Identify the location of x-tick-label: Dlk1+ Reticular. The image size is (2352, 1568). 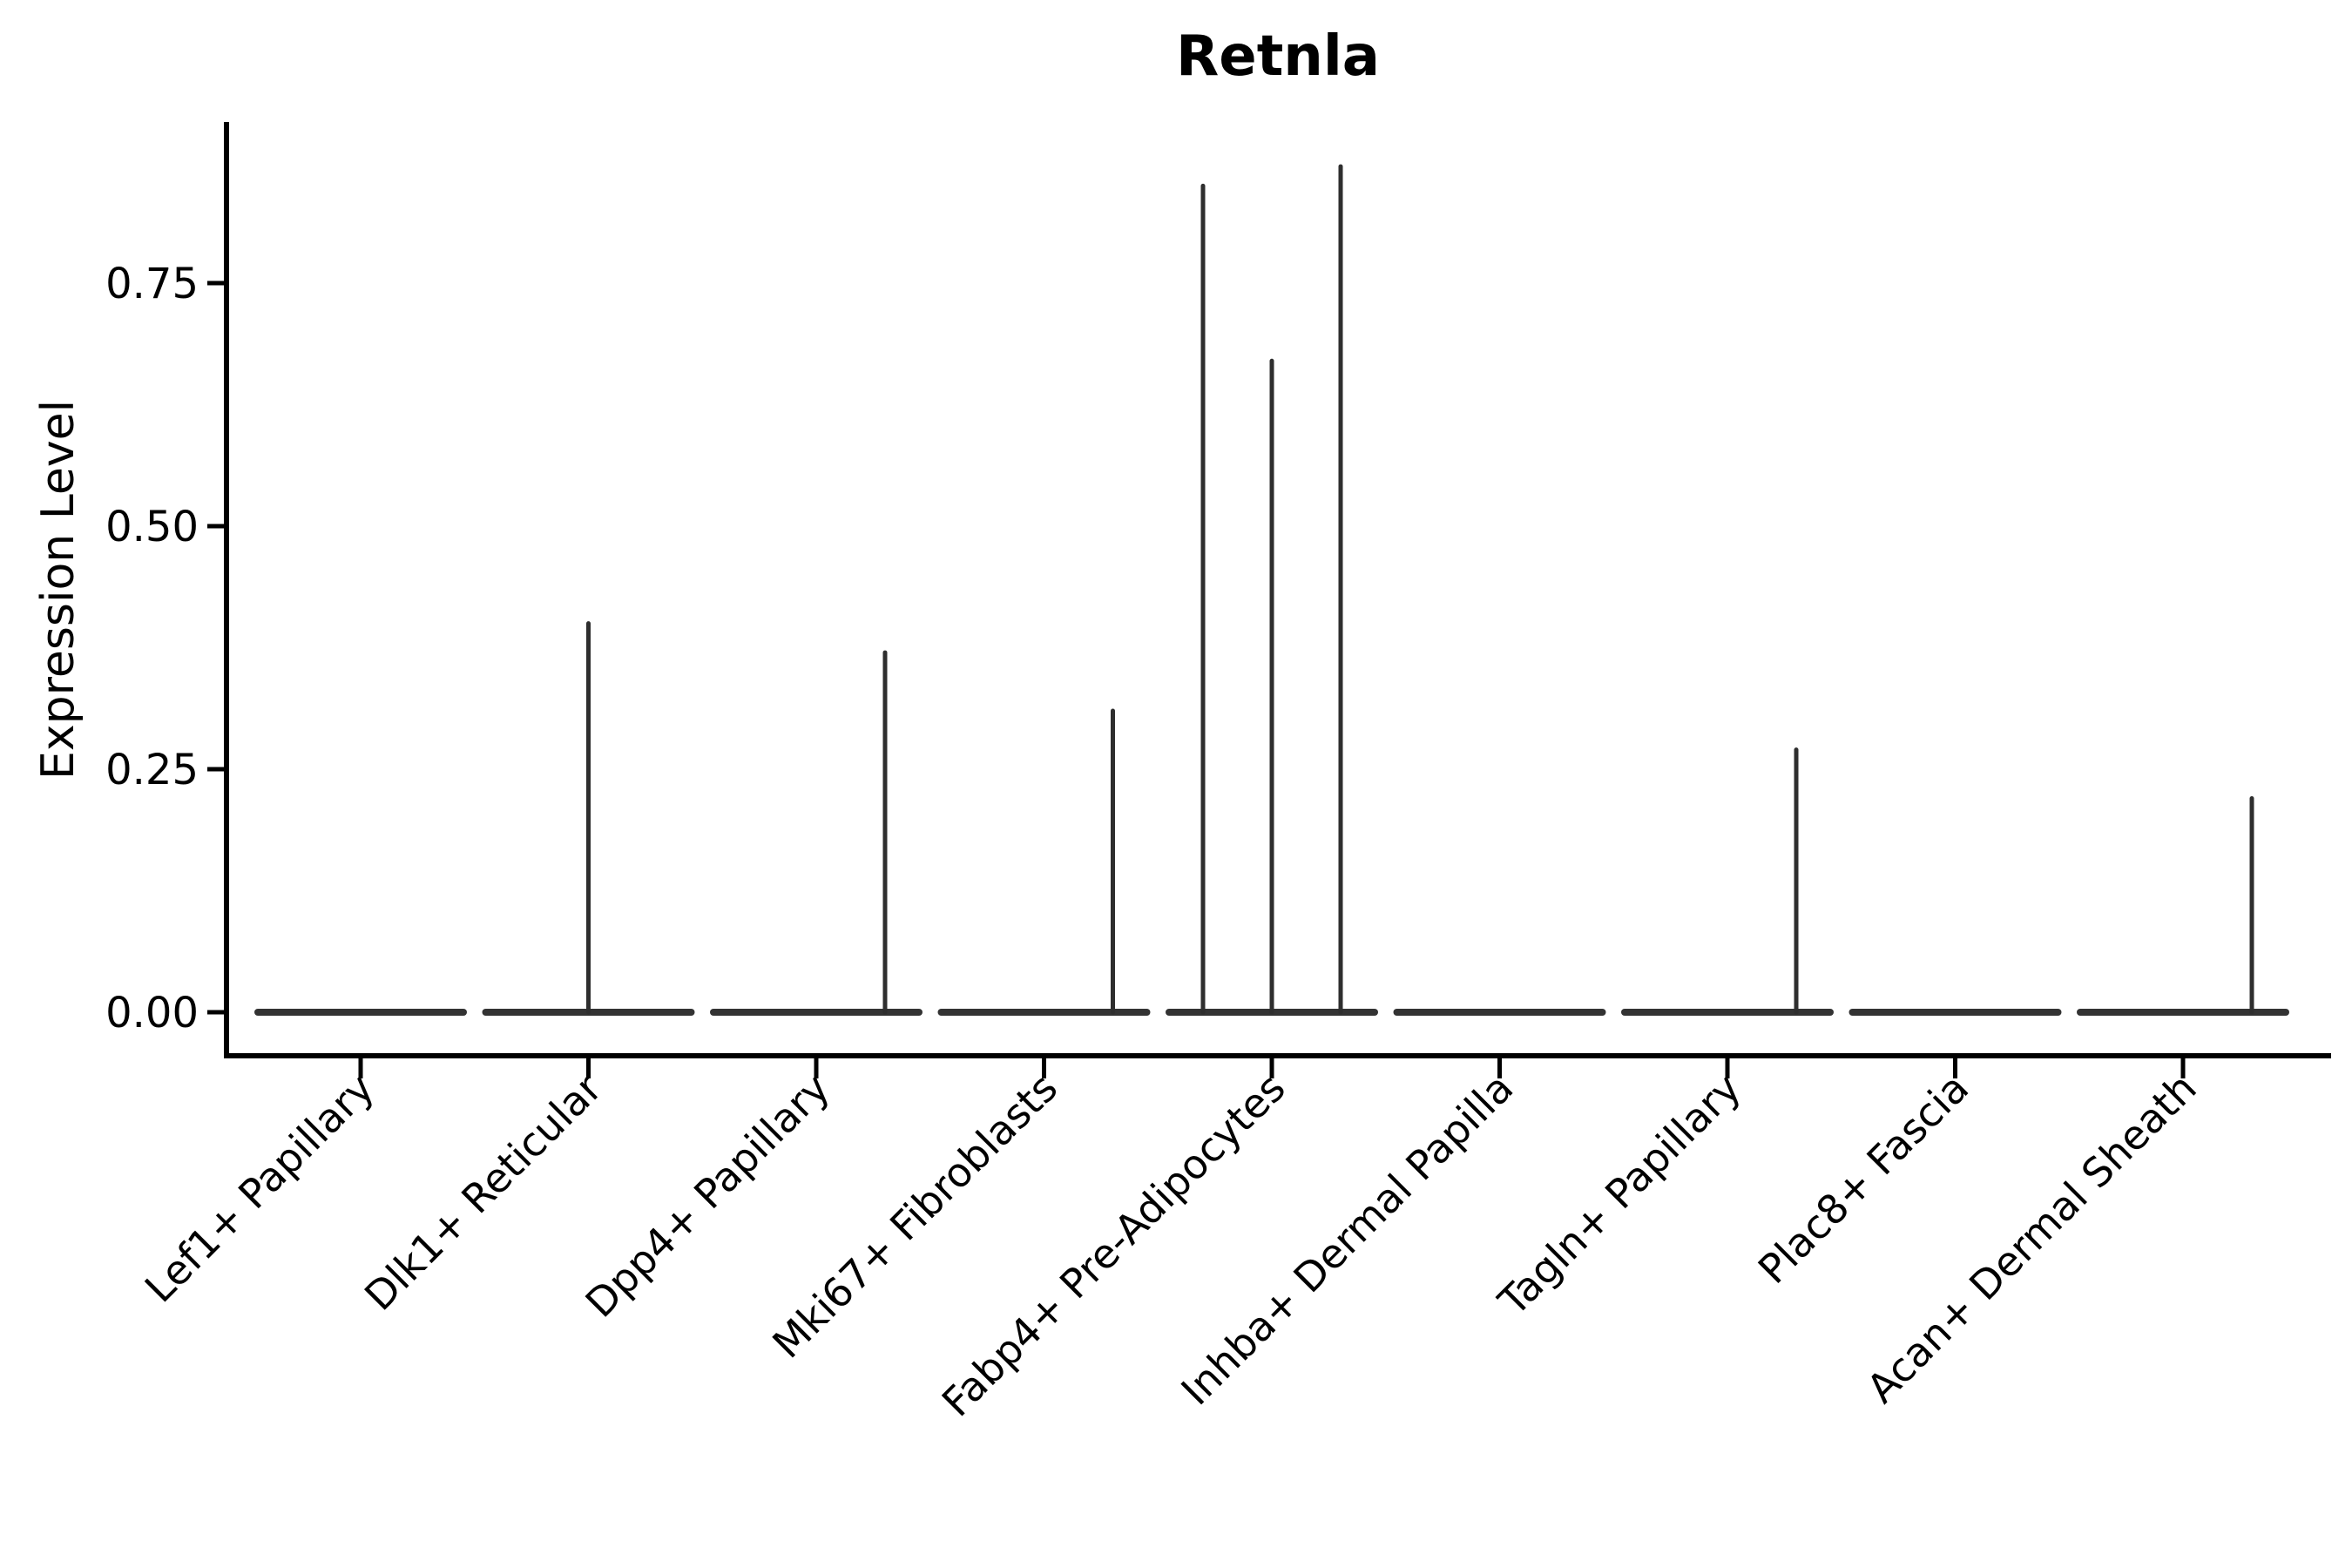
(483, 1192).